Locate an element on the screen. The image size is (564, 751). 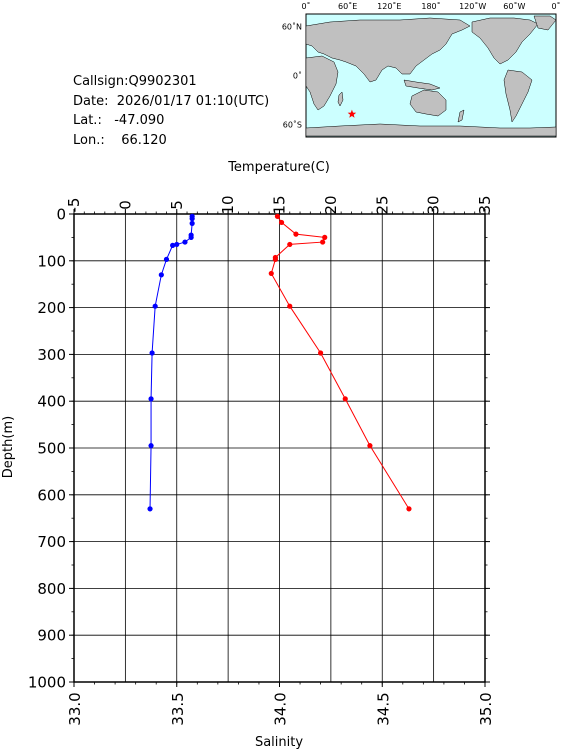
map-lon-tick-label: 120˚E is located at coordinates (389, 6).